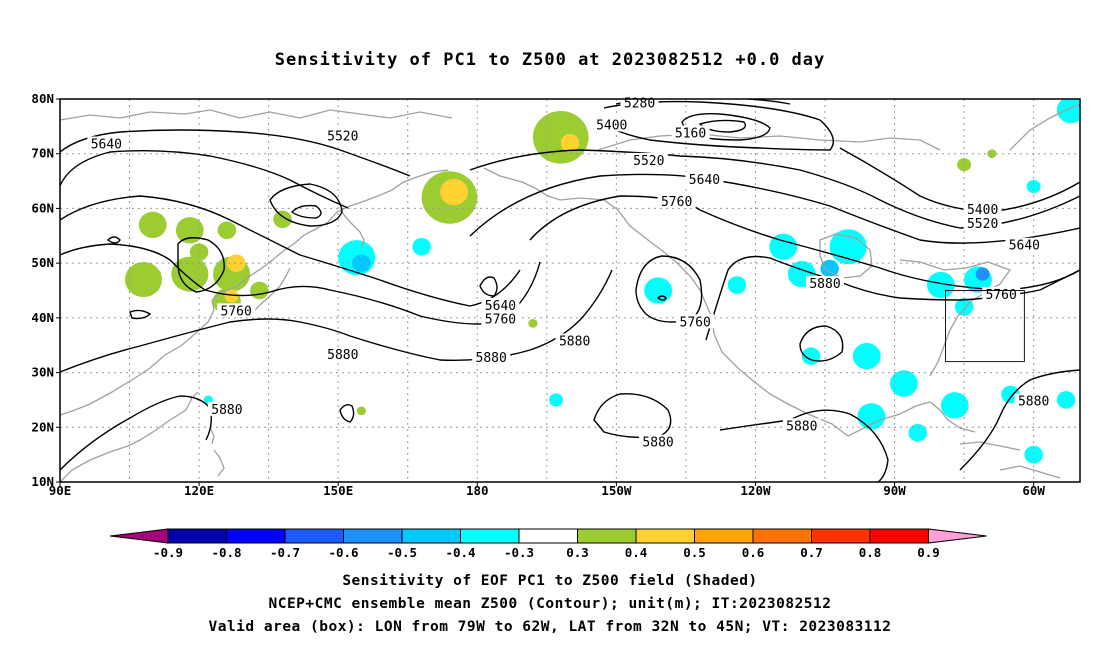 The image size is (1100, 650). Describe the element at coordinates (519, 552) in the screenshot. I see `colorbar-label: -0.3` at that location.